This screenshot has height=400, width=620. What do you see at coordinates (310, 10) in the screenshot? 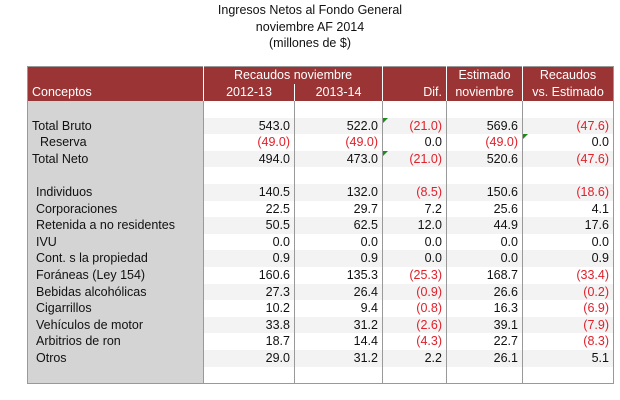
I see `title-line-1: Ingresos Netos al Fondo General` at bounding box center [310, 10].